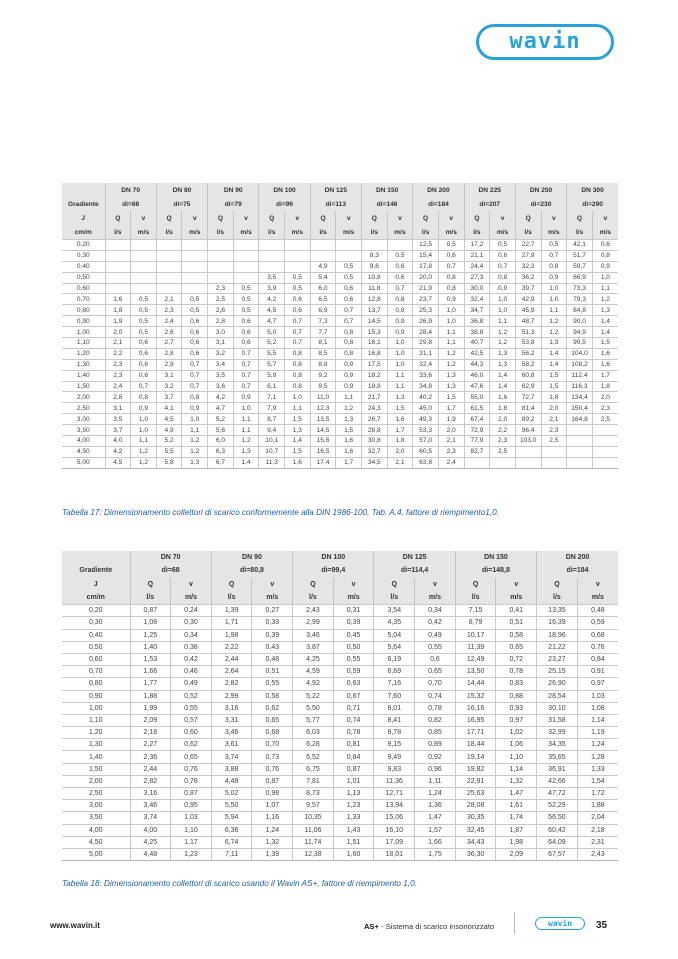  Describe the element at coordinates (231, 744) in the screenshot. I see `flow-cell: 3,61` at that location.